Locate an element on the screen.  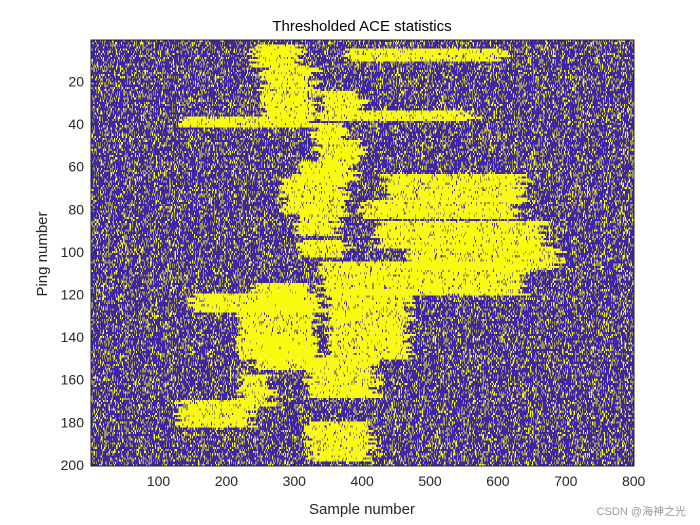
y-tick-label: 200 is located at coordinates (73, 465).